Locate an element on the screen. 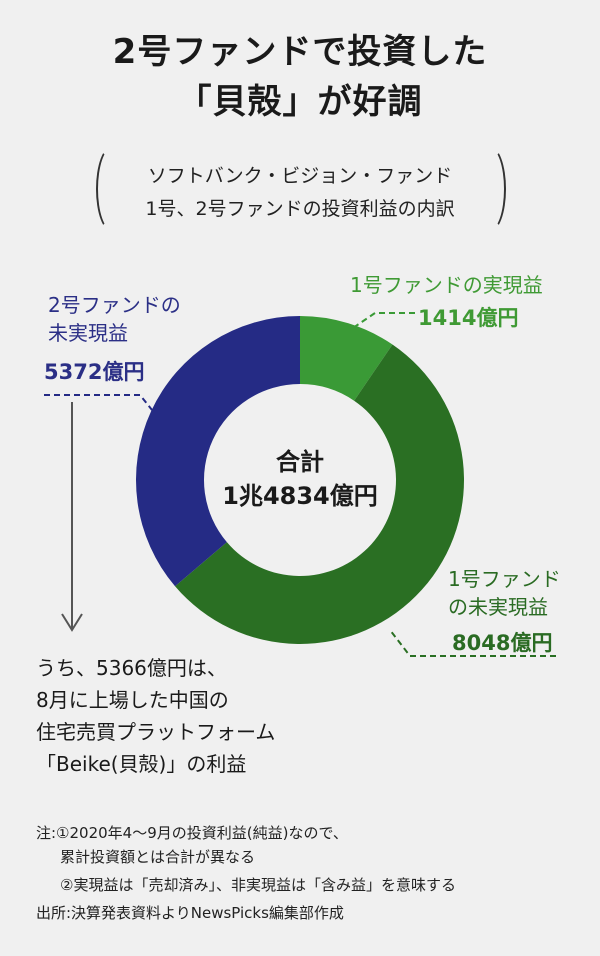 This screenshot has height=956, width=600. slice-fund1-realized is located at coordinates (346, 358).